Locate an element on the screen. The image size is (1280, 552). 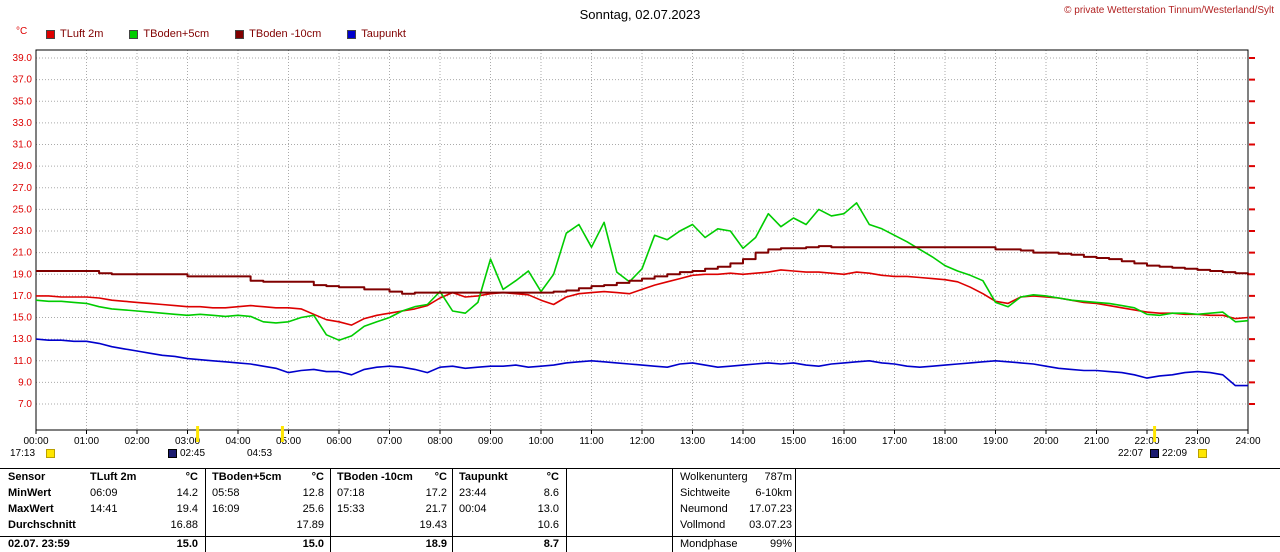
max-time: 16:09 is located at coordinates (226, 509).